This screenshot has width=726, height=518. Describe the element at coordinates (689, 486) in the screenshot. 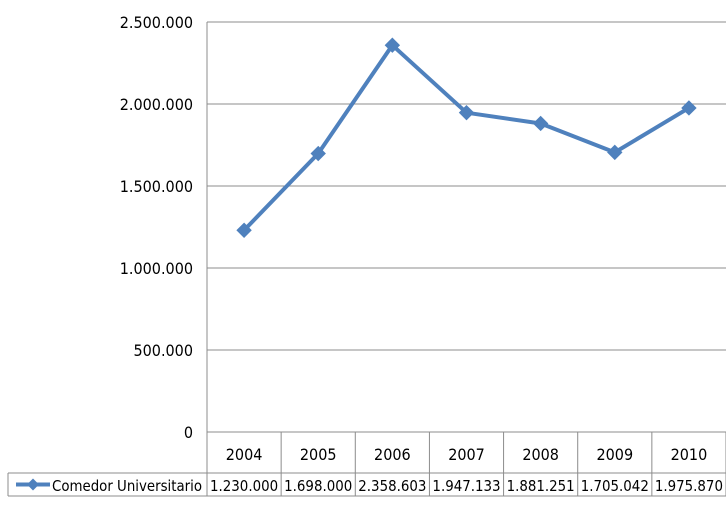

I see `data-table-value: 1.975.870` at that location.